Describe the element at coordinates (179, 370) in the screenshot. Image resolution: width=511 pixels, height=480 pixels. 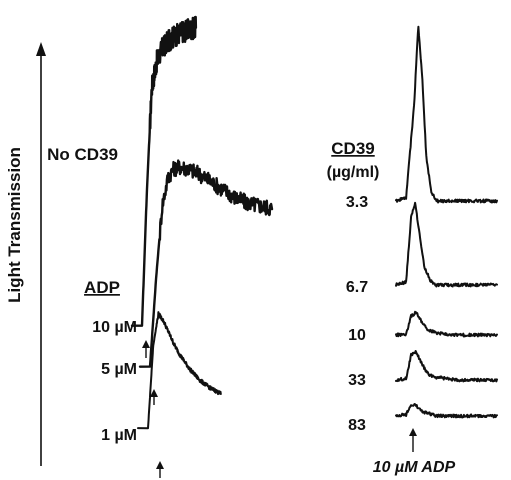
I see `trace-adp-1um` at that location.